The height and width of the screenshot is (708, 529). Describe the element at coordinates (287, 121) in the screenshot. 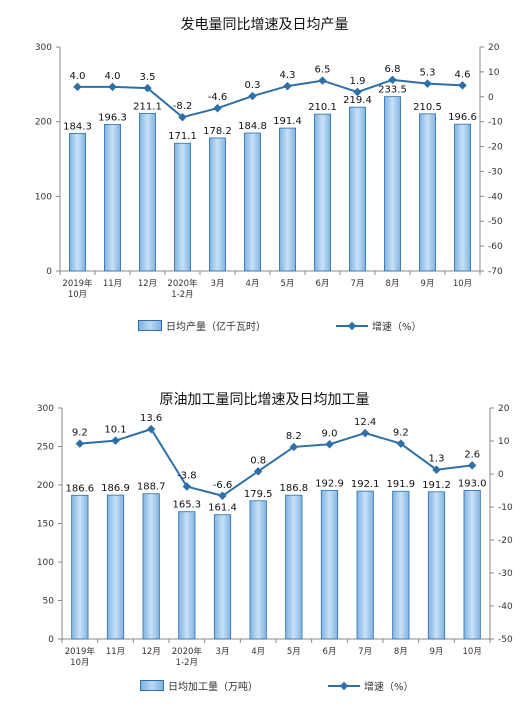

I see `bar-data-label: 191.4` at that location.